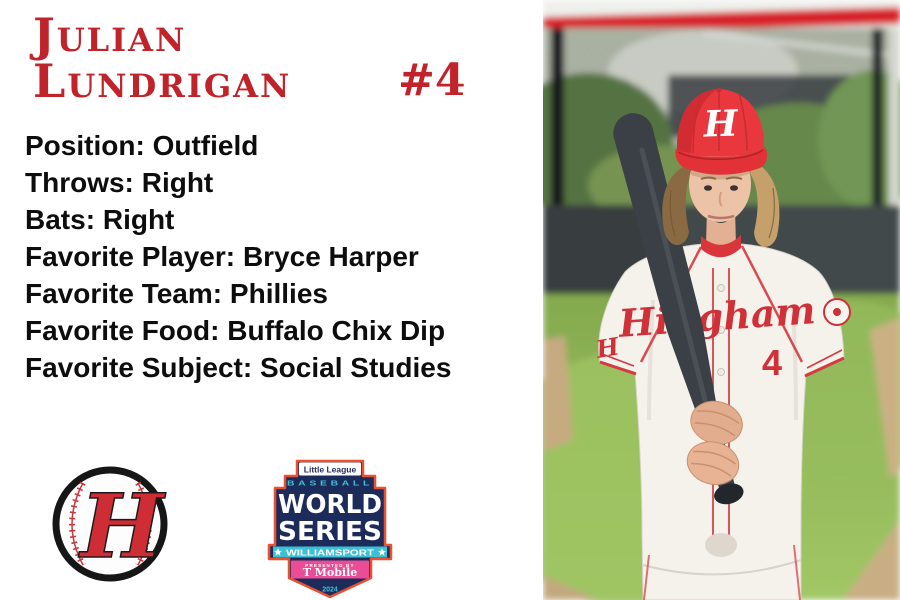 This screenshot has width=900, height=600. I want to click on llws-williamsport: WILLIAMSPORT, so click(330, 553).